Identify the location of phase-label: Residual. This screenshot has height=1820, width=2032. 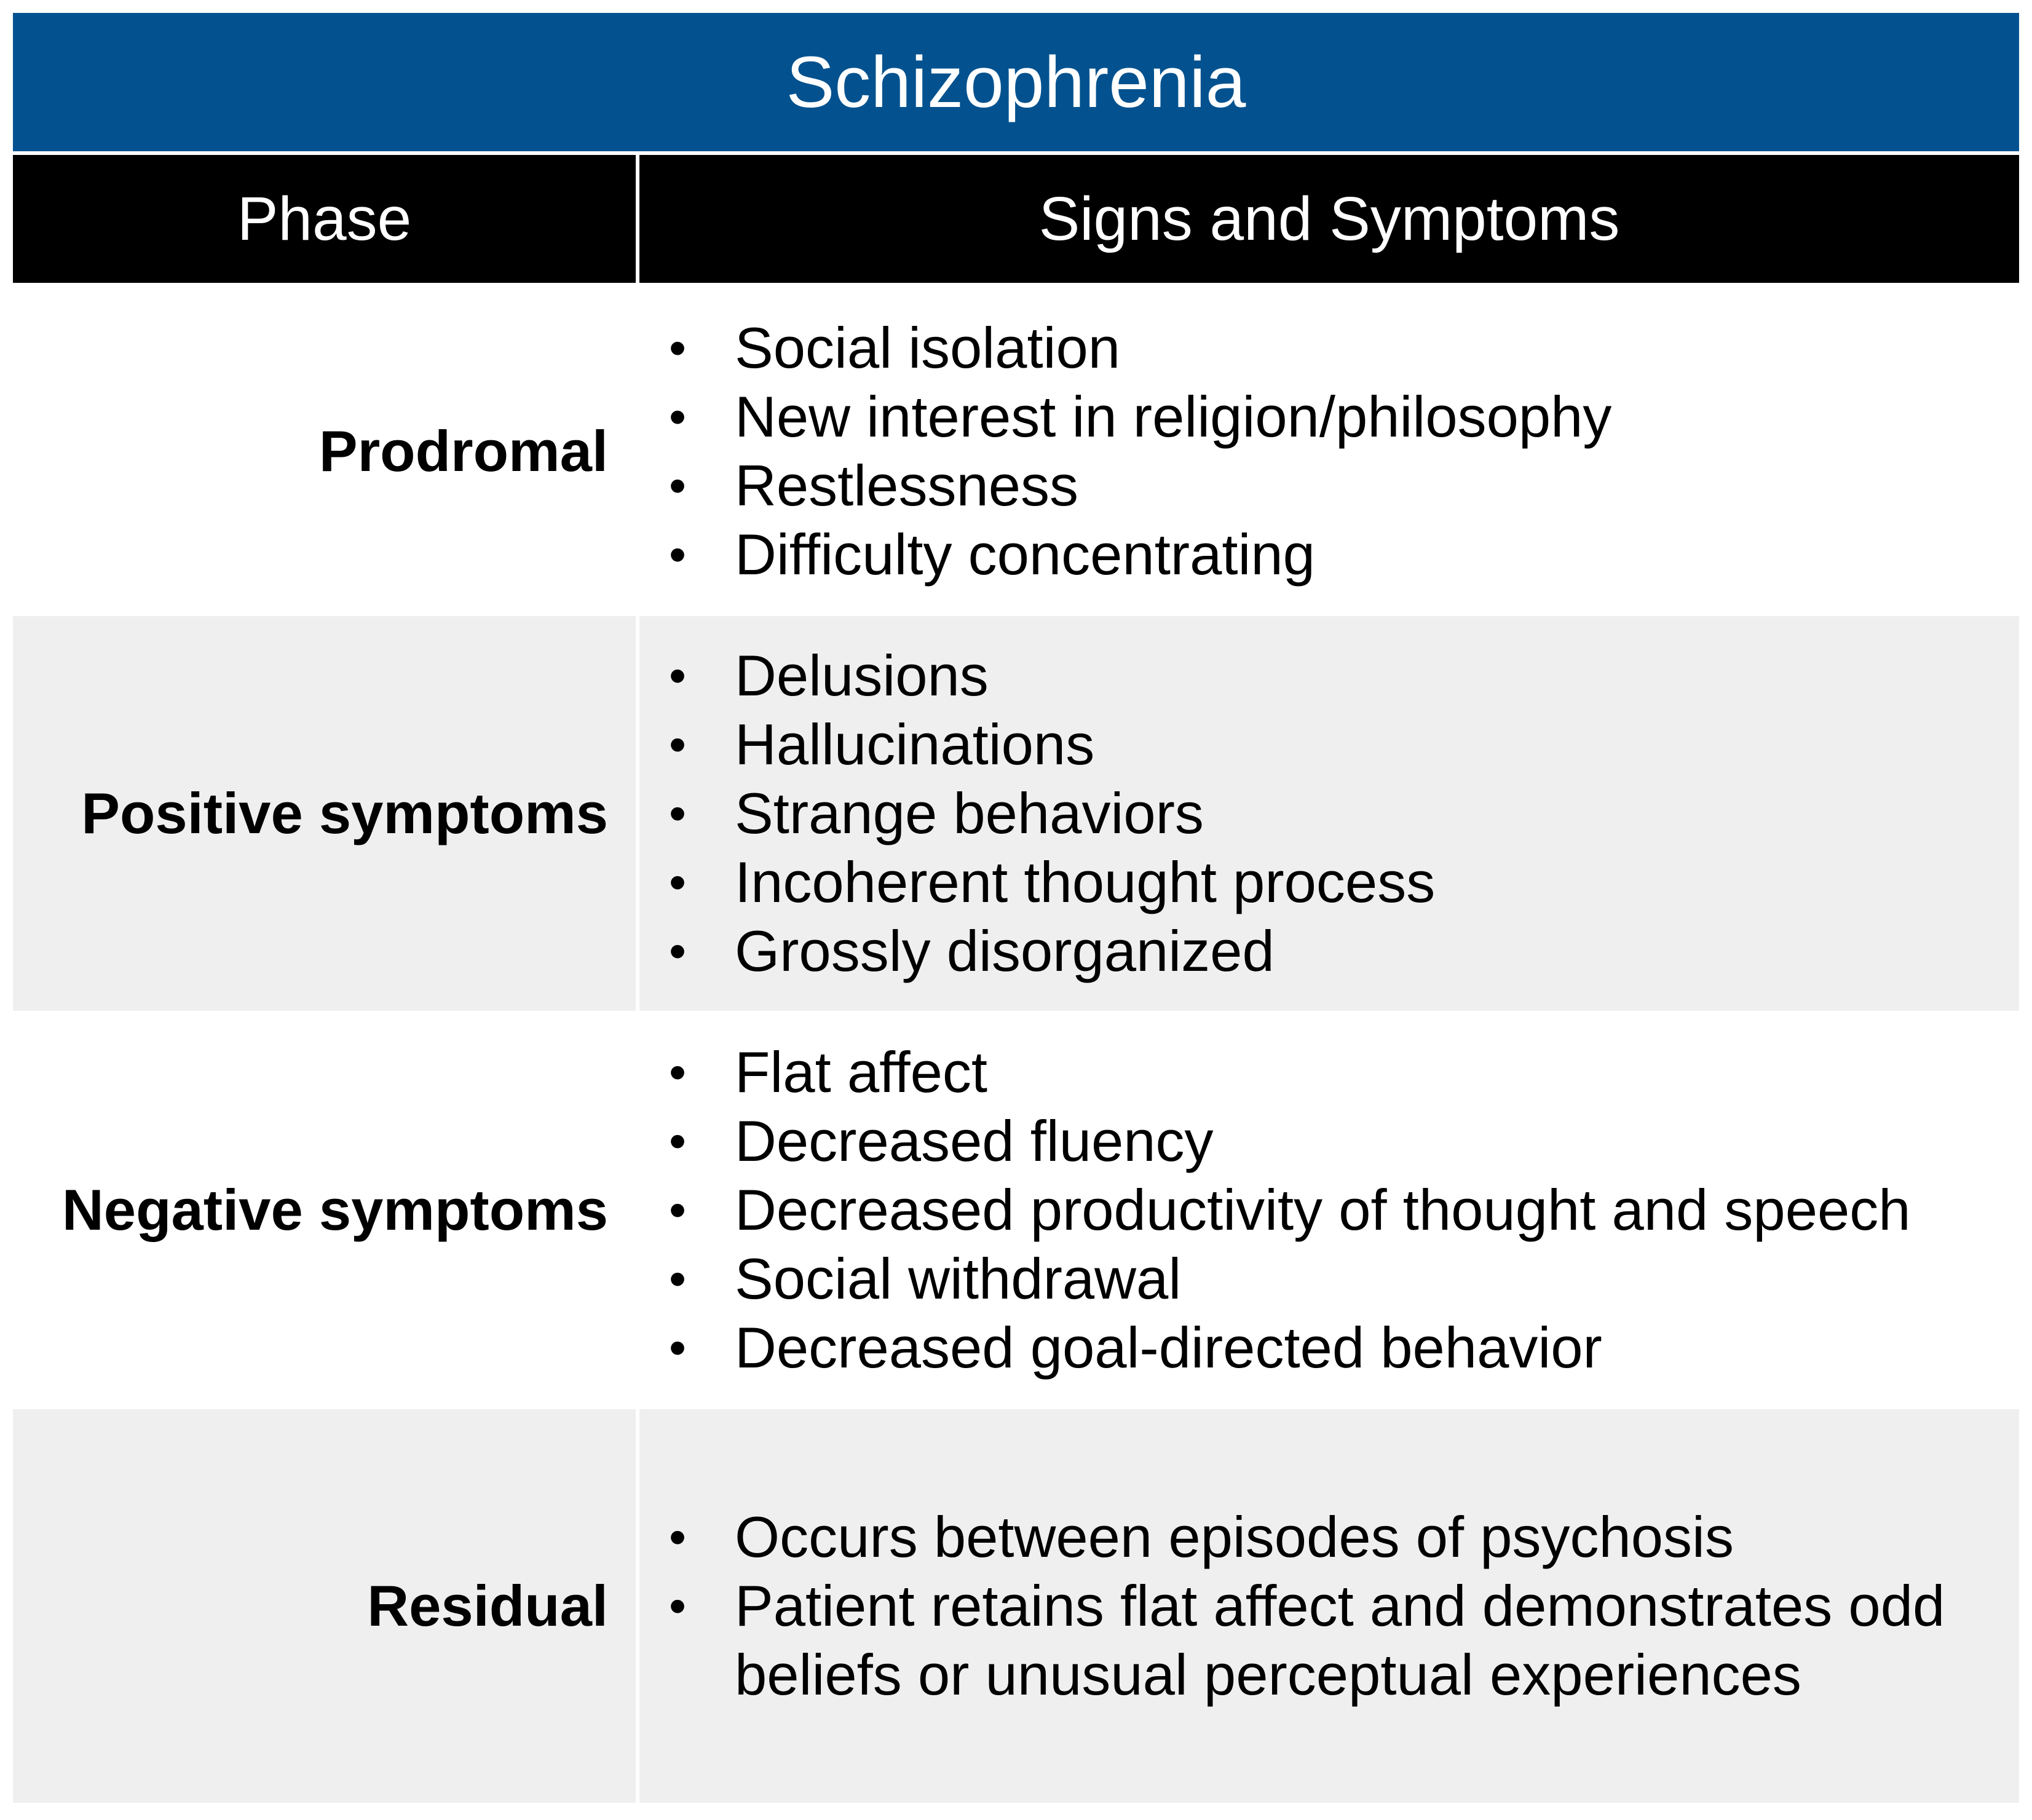
(325, 1606).